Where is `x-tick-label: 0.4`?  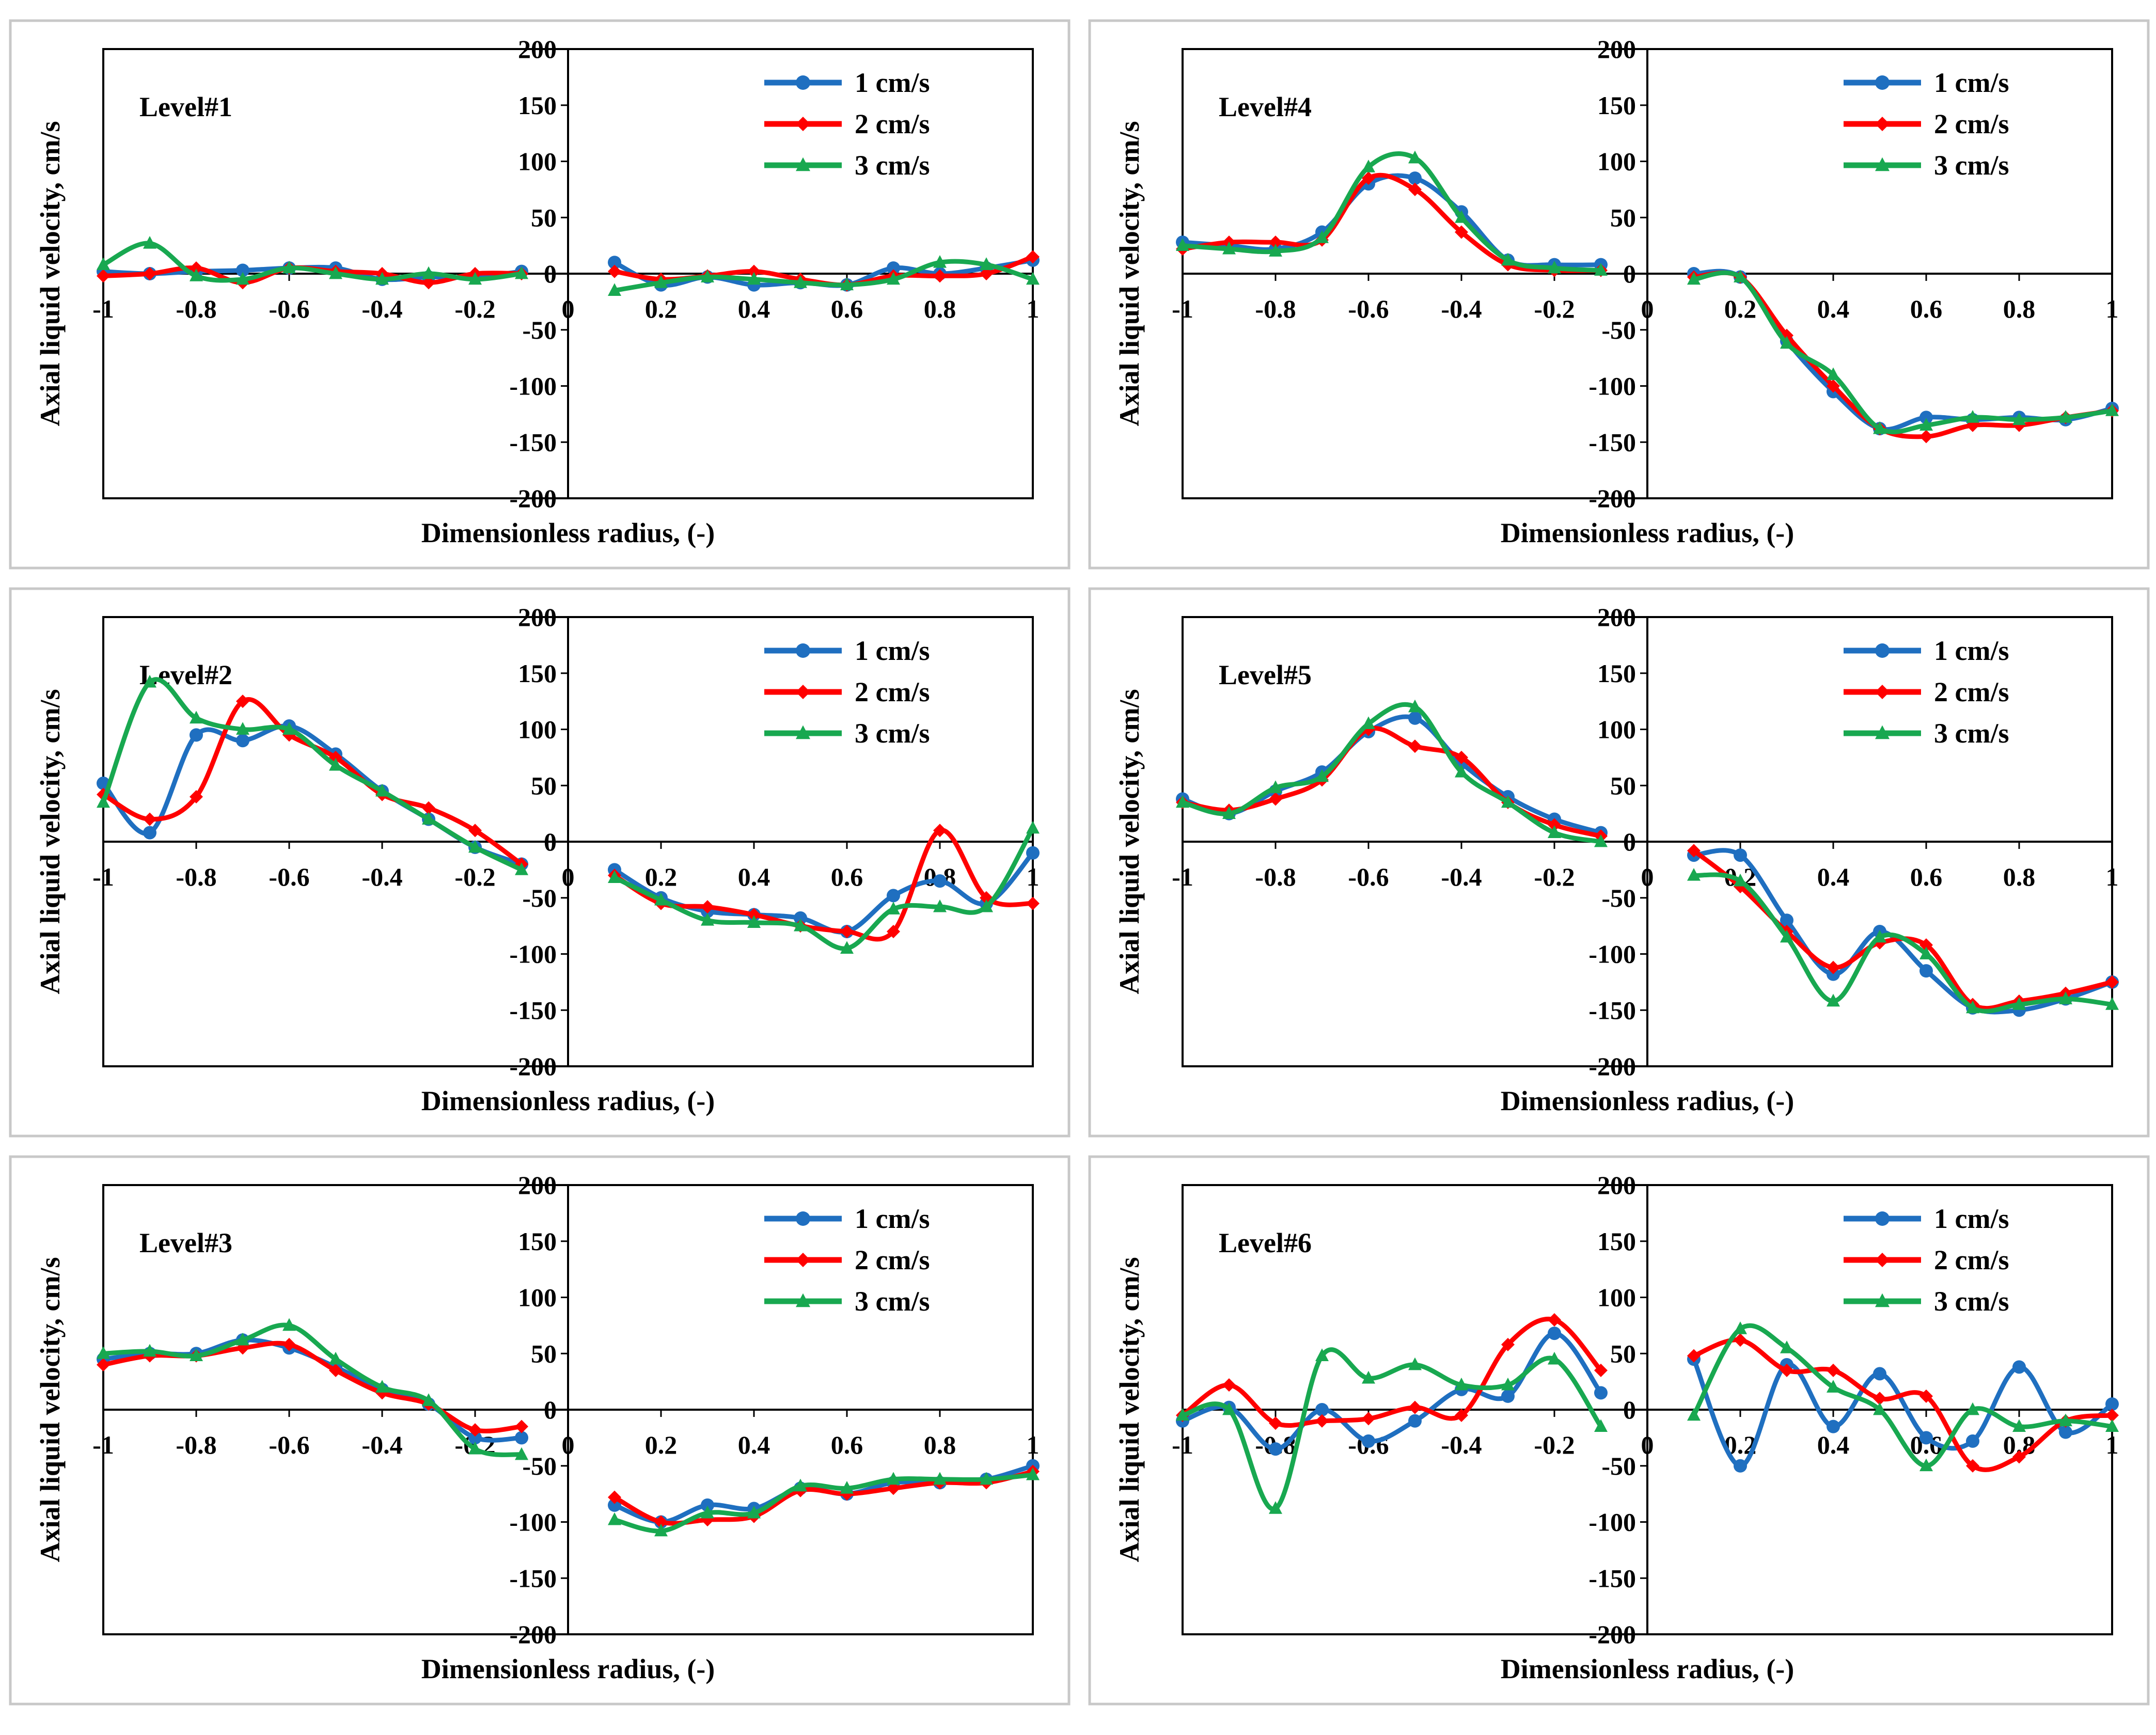
x-tick-label: 0.4 is located at coordinates (1834, 308).